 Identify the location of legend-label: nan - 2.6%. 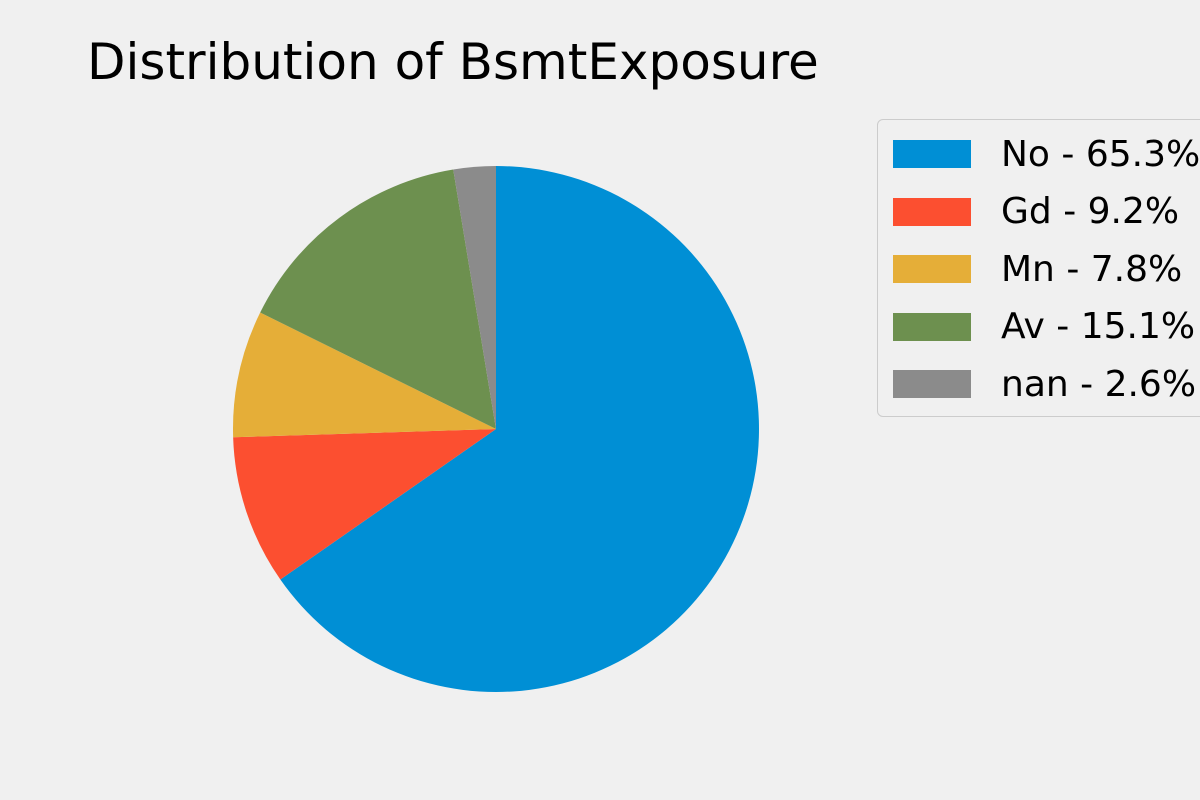
(1099, 384).